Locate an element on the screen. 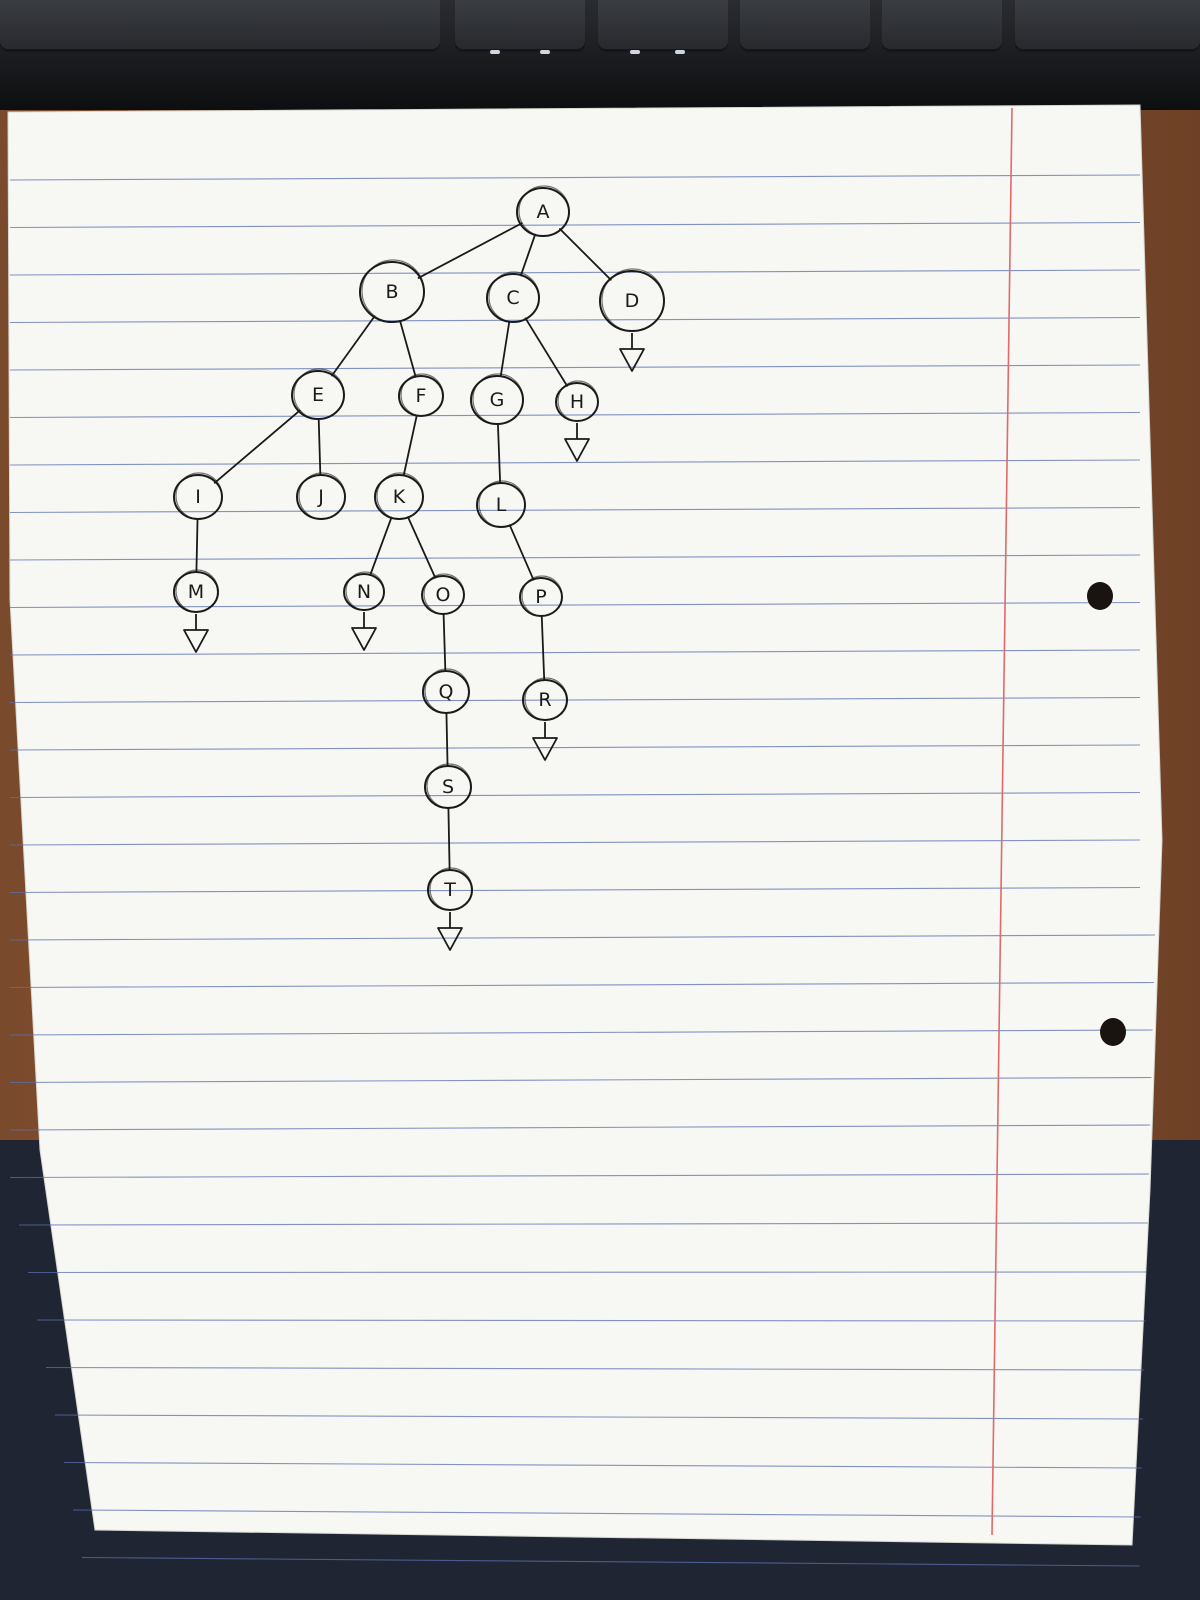 This screenshot has height=1600, width=1200. edge-c-h is located at coordinates (546, 352).